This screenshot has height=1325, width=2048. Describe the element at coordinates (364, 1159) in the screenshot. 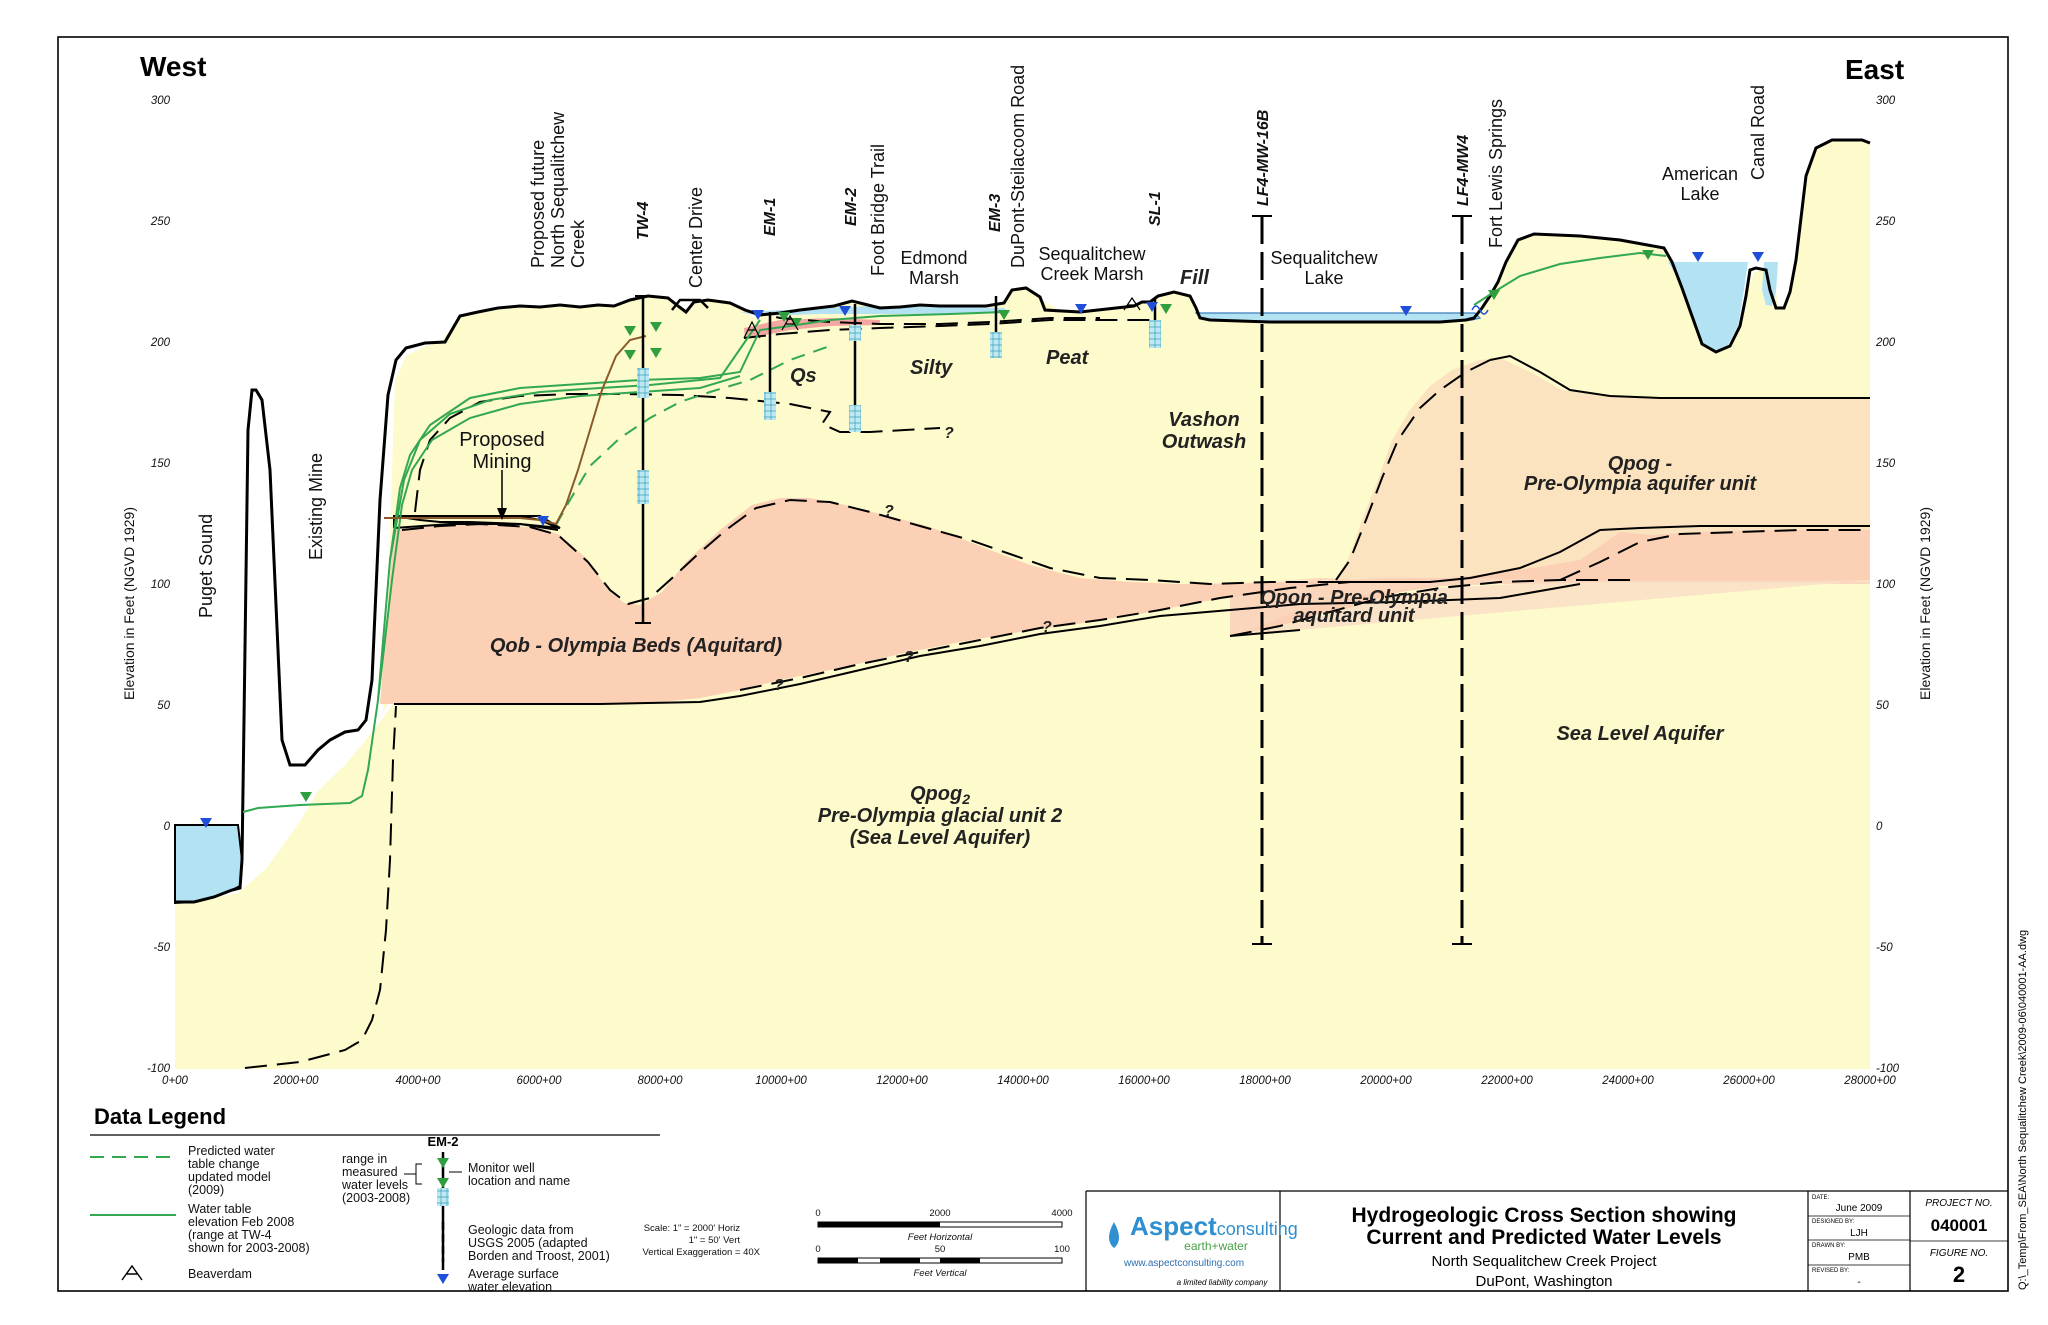

I see `legend-range-1: range in` at that location.